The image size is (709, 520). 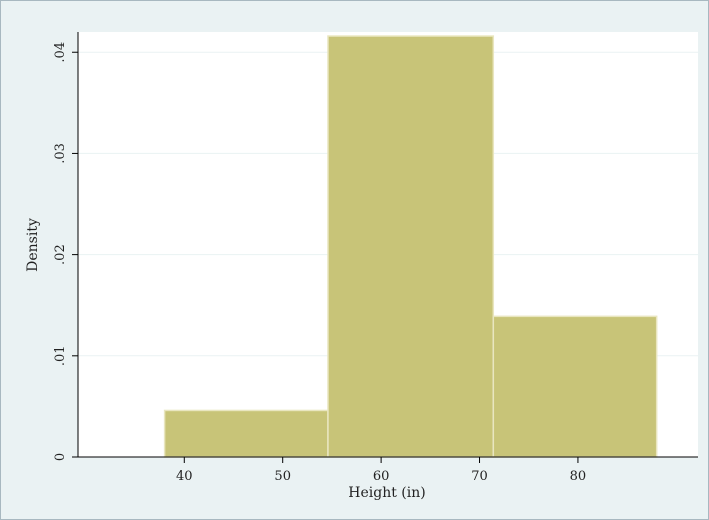 What do you see at coordinates (60, 355) in the screenshot?
I see `y-tick-label-1: .01` at bounding box center [60, 355].